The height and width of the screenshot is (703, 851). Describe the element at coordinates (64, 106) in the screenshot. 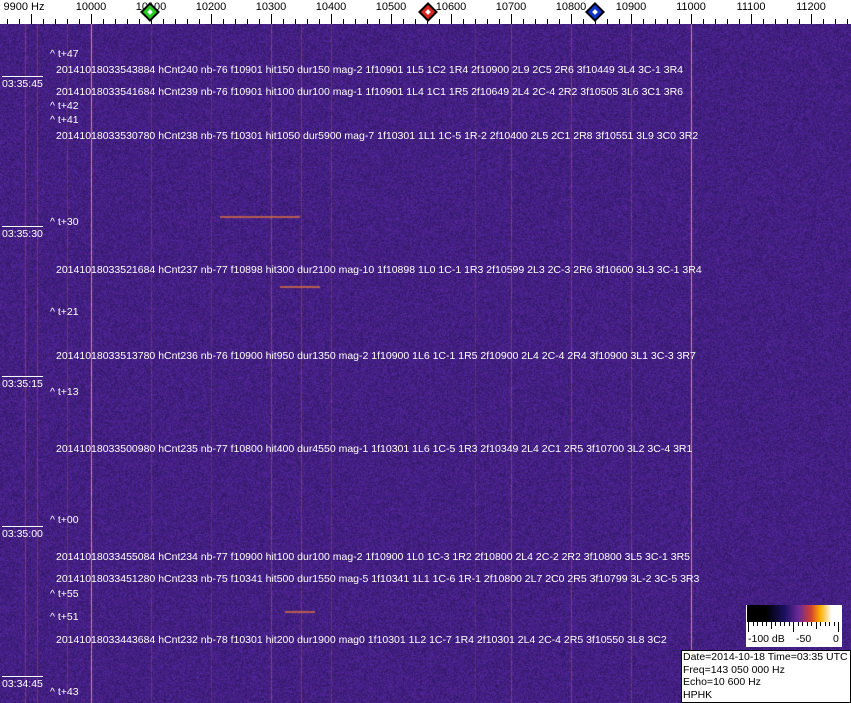

I see `relative-time-label: ^ t+42` at that location.